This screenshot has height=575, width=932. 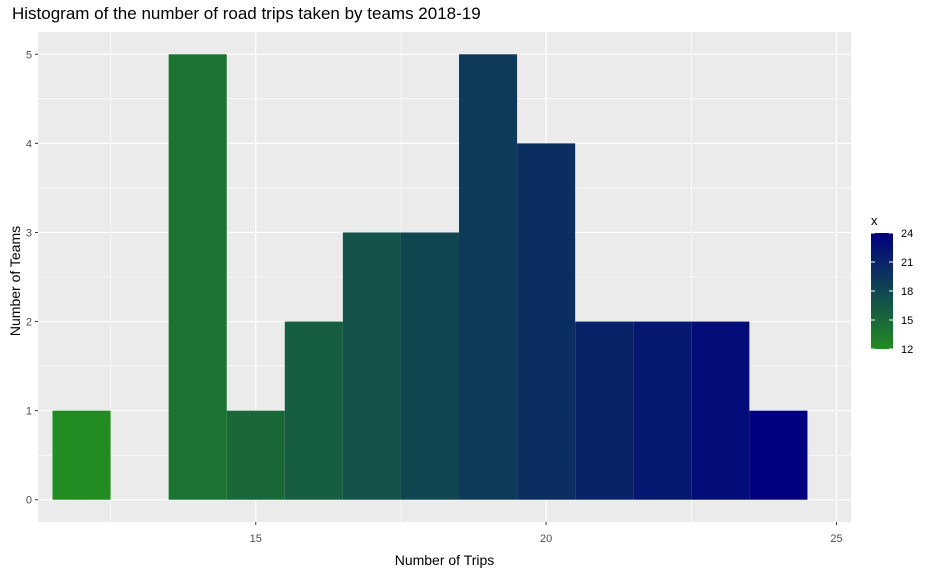 What do you see at coordinates (29, 323) in the screenshot?
I see `y-tick-label: 2` at bounding box center [29, 323].